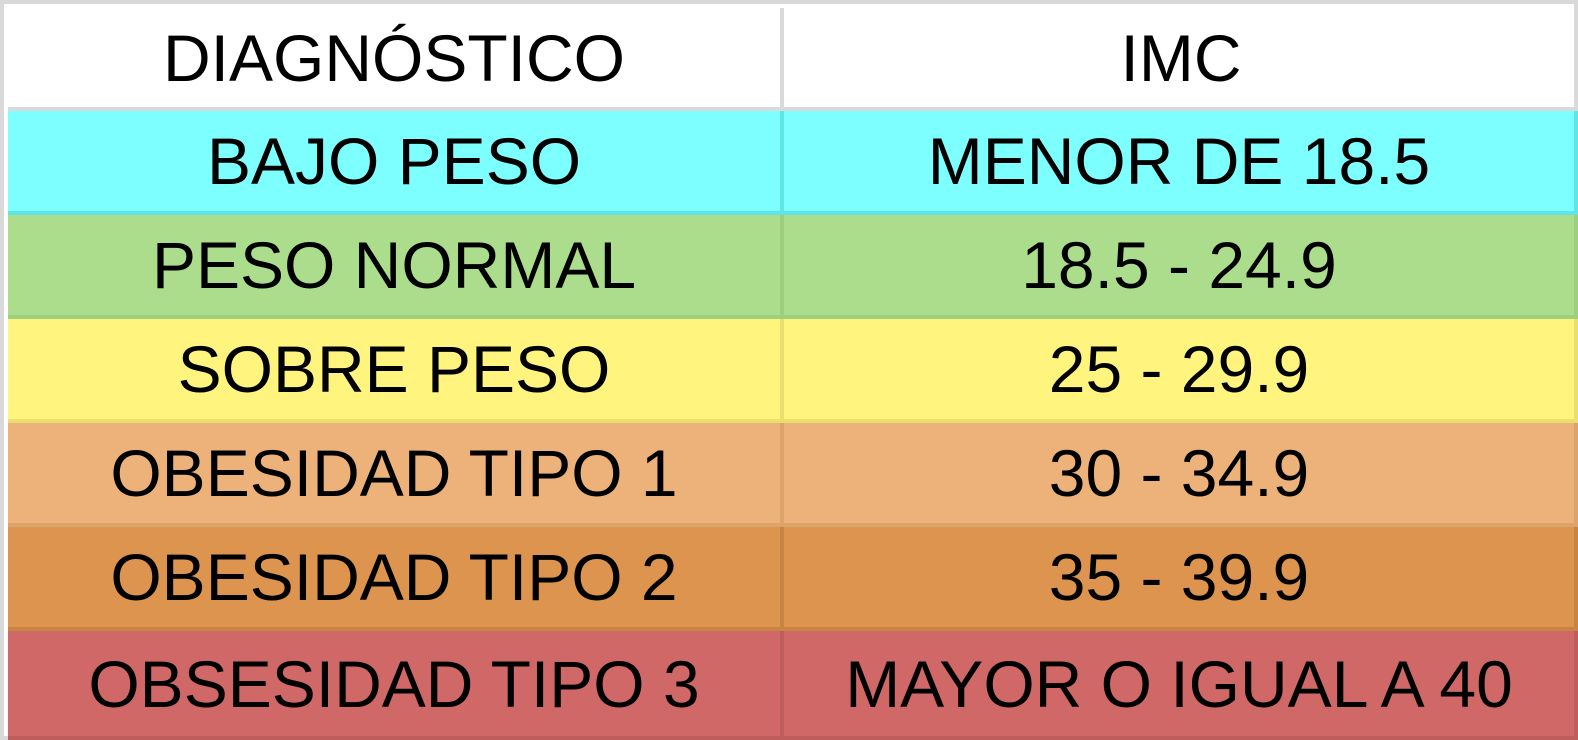  Describe the element at coordinates (396, 369) in the screenshot. I see `diagnostico-cell: SOBRE PESO` at that location.